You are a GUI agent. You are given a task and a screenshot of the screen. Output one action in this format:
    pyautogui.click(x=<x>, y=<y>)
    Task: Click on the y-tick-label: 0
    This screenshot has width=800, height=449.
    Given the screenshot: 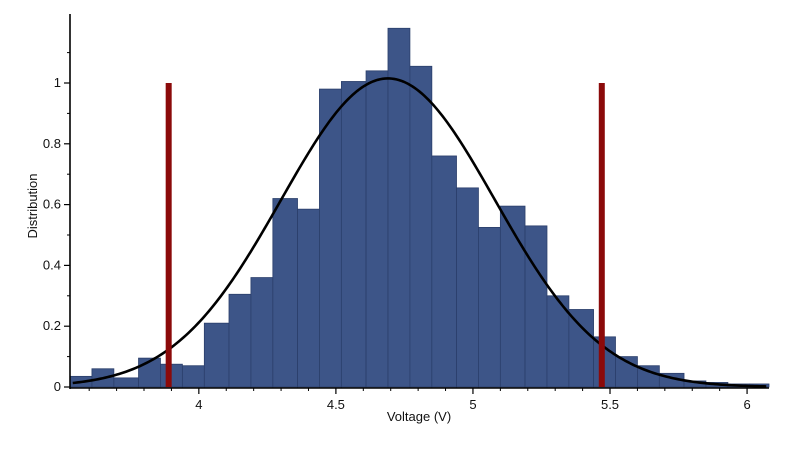 What is the action you would take?
    pyautogui.click(x=57, y=386)
    